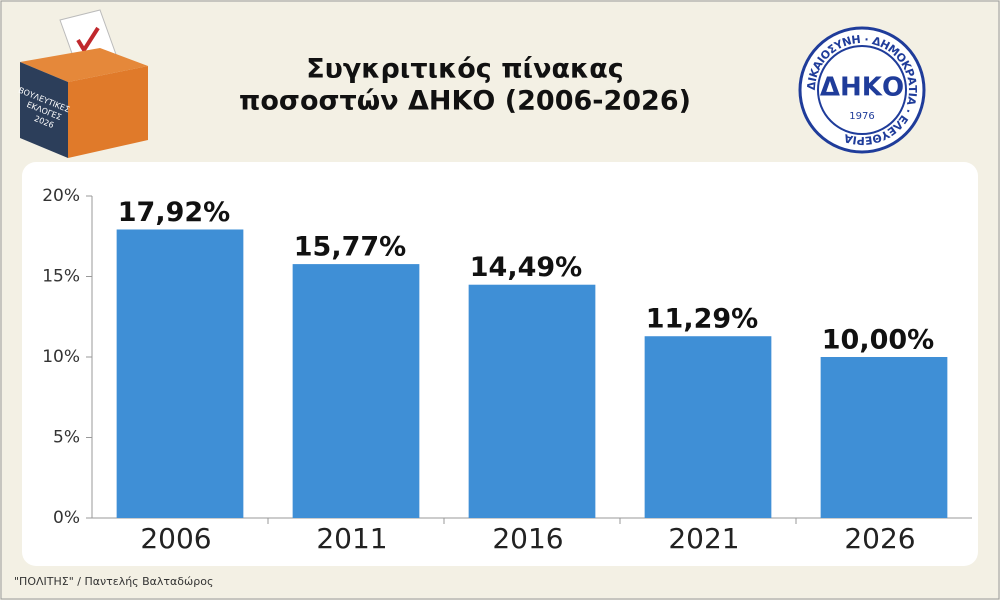 The height and width of the screenshot is (600, 1000). What do you see at coordinates (61, 196) in the screenshot?
I see `y-tick-label: 20%` at bounding box center [61, 196].